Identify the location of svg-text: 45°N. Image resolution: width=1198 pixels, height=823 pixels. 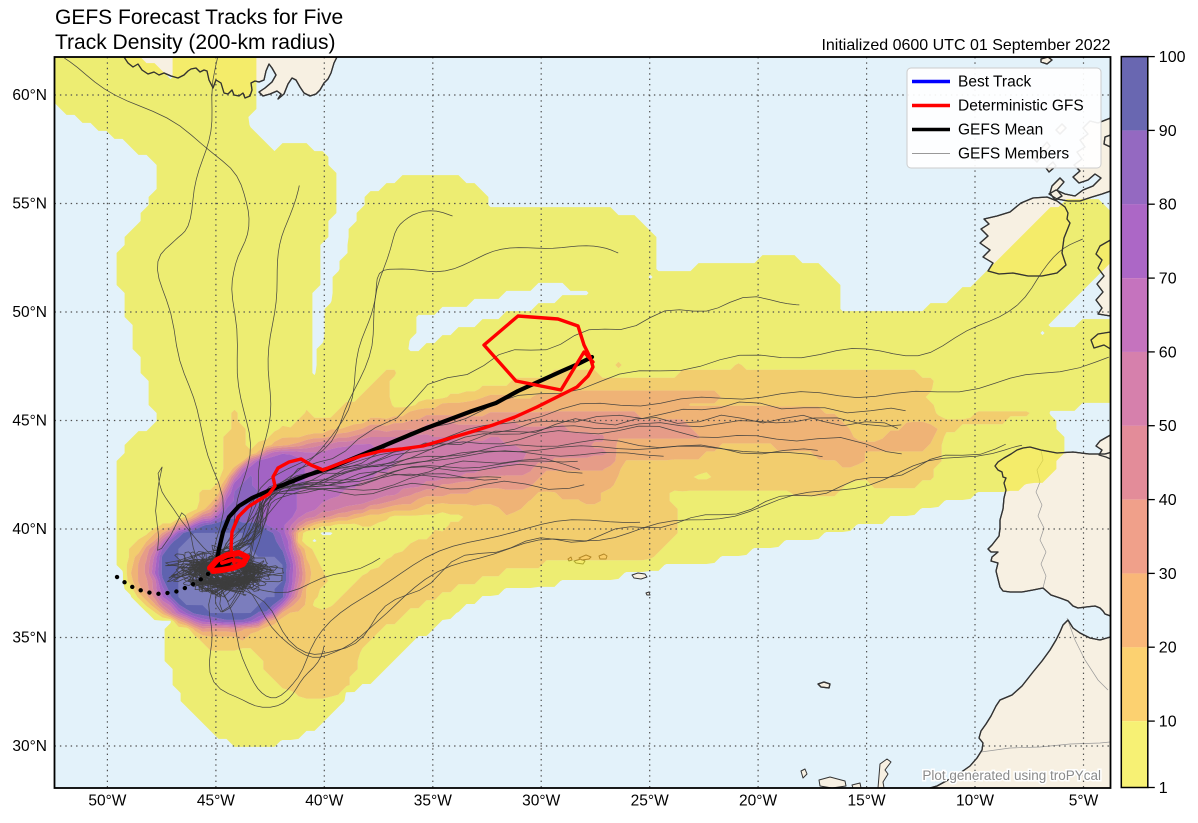
(29, 421).